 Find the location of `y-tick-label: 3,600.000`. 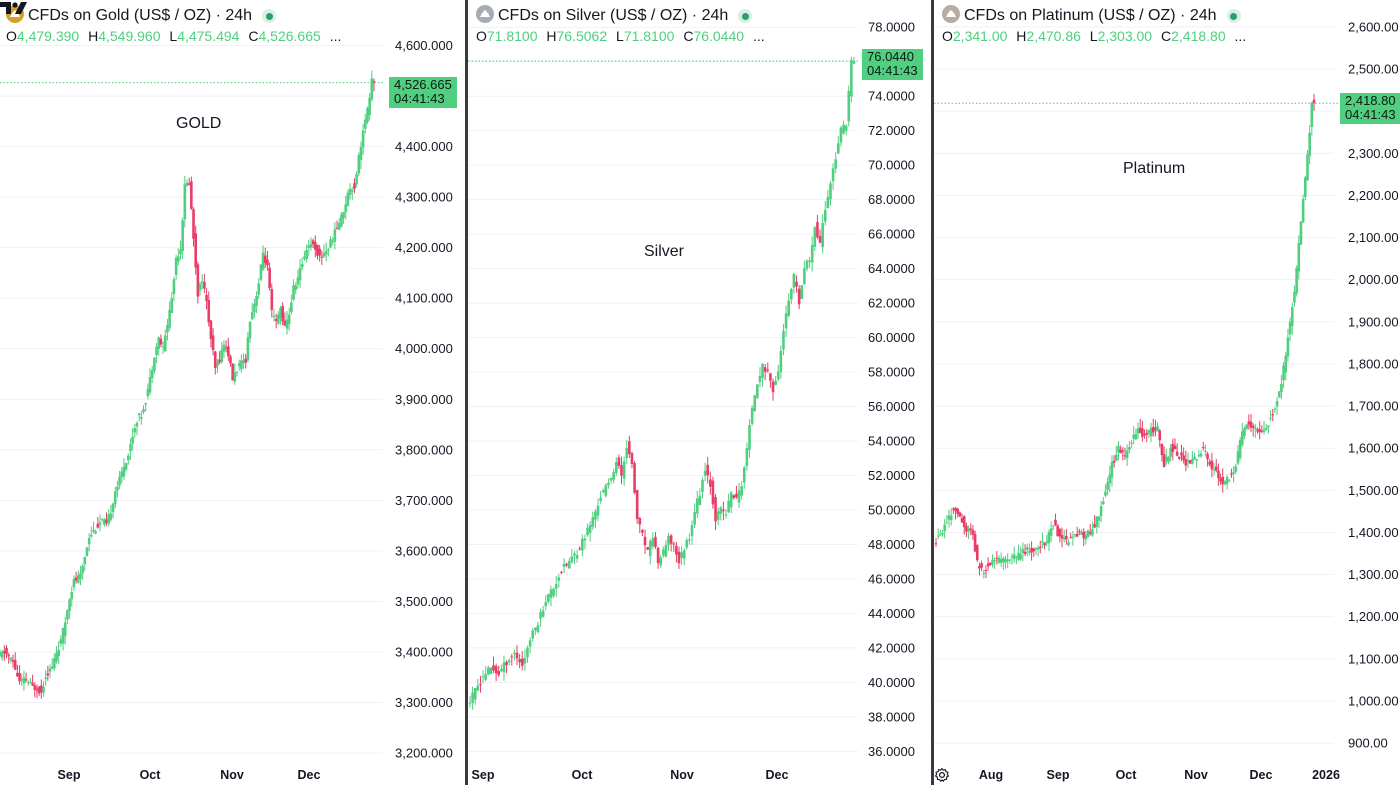

y-tick-label: 3,600.000 is located at coordinates (424, 550).